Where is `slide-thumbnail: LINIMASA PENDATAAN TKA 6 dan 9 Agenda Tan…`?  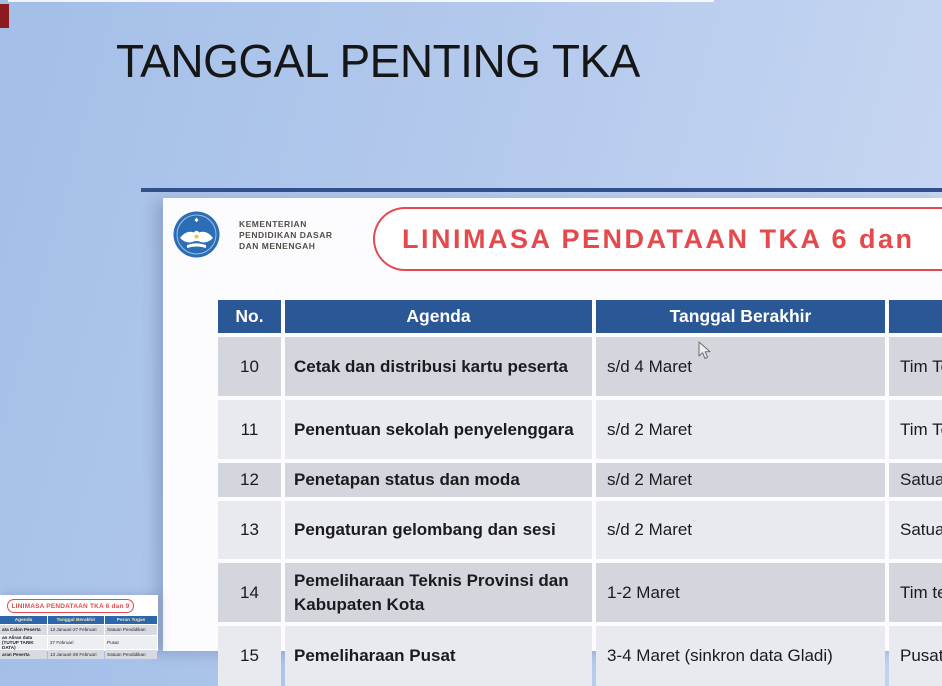
slide-thumbnail: LINIMASA PENDATAAN TKA 6 dan 9 Agenda Tan… is located at coordinates (79, 627).